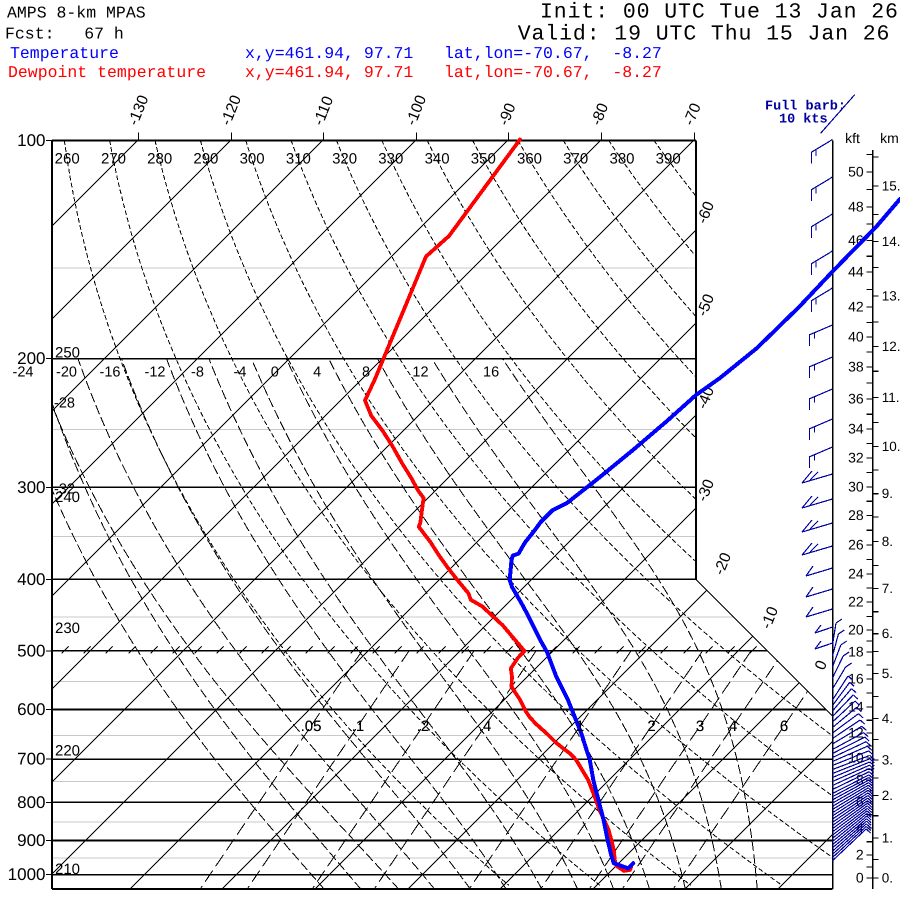 The height and width of the screenshot is (900, 900). Describe the element at coordinates (66, 373) in the screenshot. I see `svg-text: -20` at that location.